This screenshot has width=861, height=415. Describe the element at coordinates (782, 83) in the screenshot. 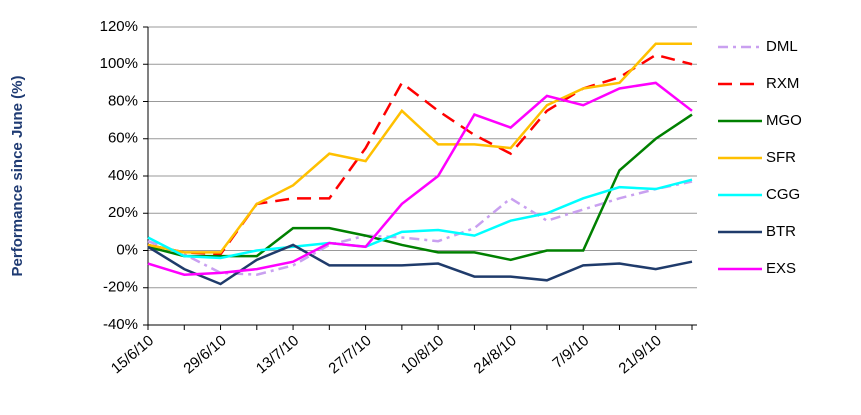

I see `legend-label: RXM` at that location.